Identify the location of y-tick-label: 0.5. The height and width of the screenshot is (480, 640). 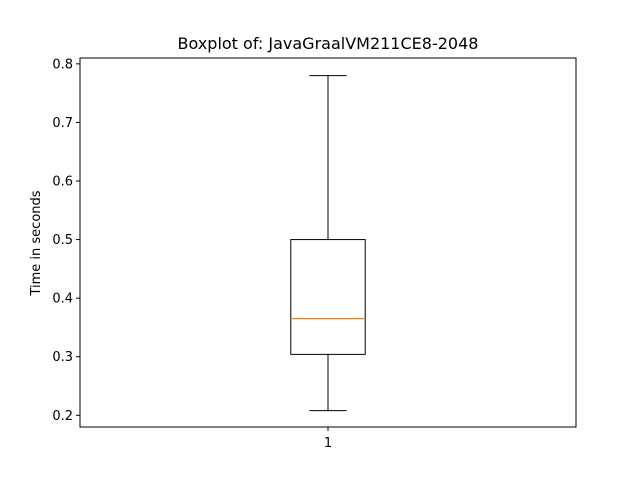
(62, 240).